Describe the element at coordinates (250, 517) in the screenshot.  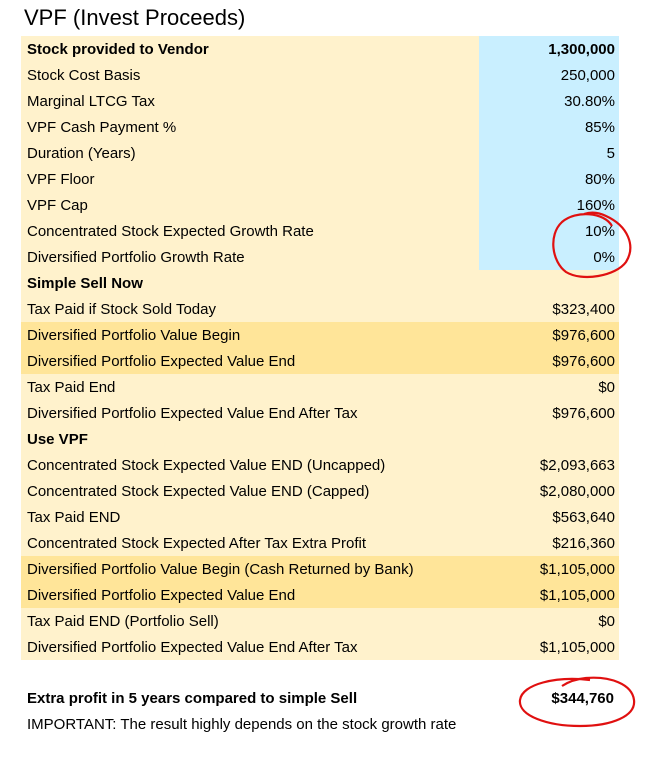
I see `row-label: Tax Paid END` at that location.